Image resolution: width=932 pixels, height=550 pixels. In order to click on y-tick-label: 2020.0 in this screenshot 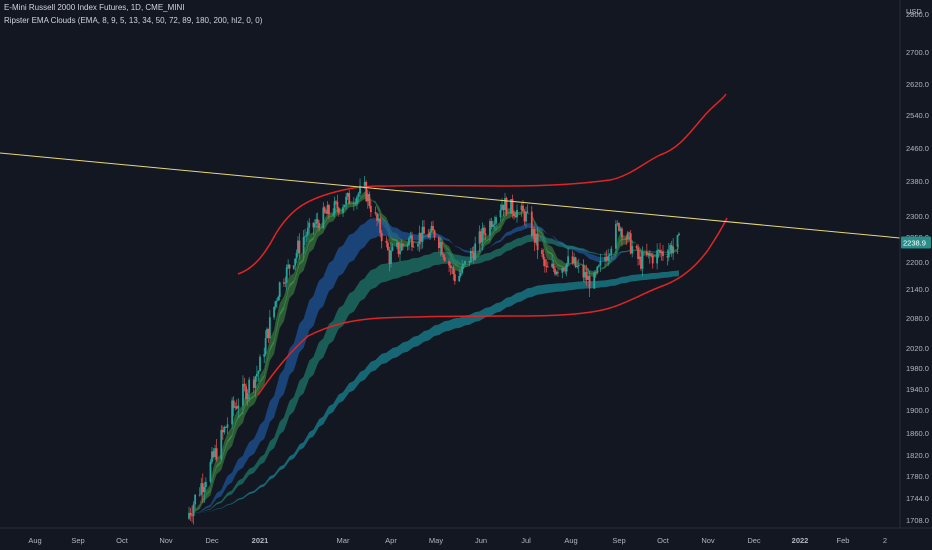, I will do `click(917, 348)`.